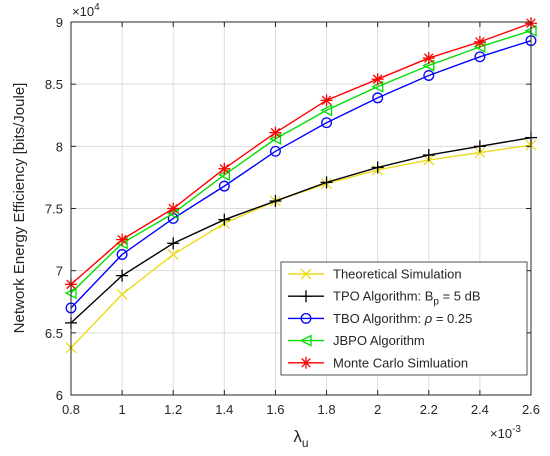  What do you see at coordinates (224, 409) in the screenshot?
I see `x-tick-label: 1.4` at bounding box center [224, 409].